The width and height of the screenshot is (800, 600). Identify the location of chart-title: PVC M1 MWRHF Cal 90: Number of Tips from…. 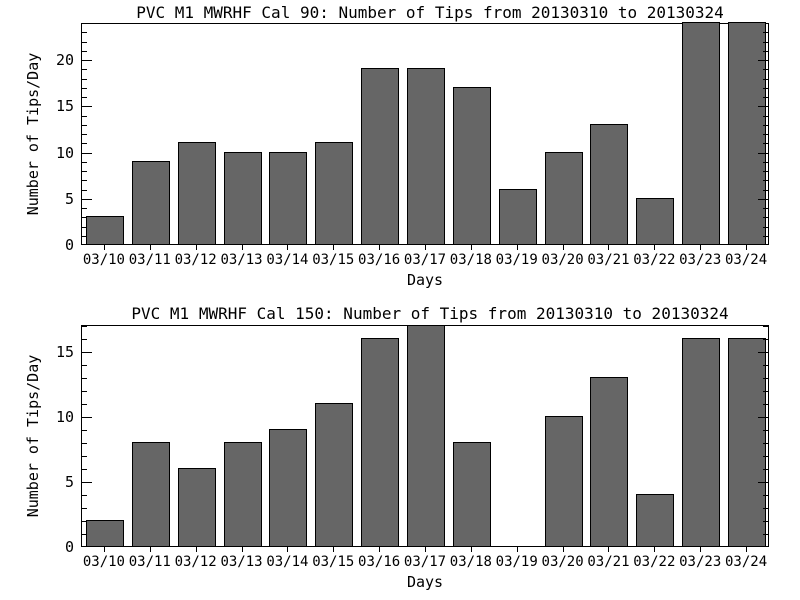
(430, 12).